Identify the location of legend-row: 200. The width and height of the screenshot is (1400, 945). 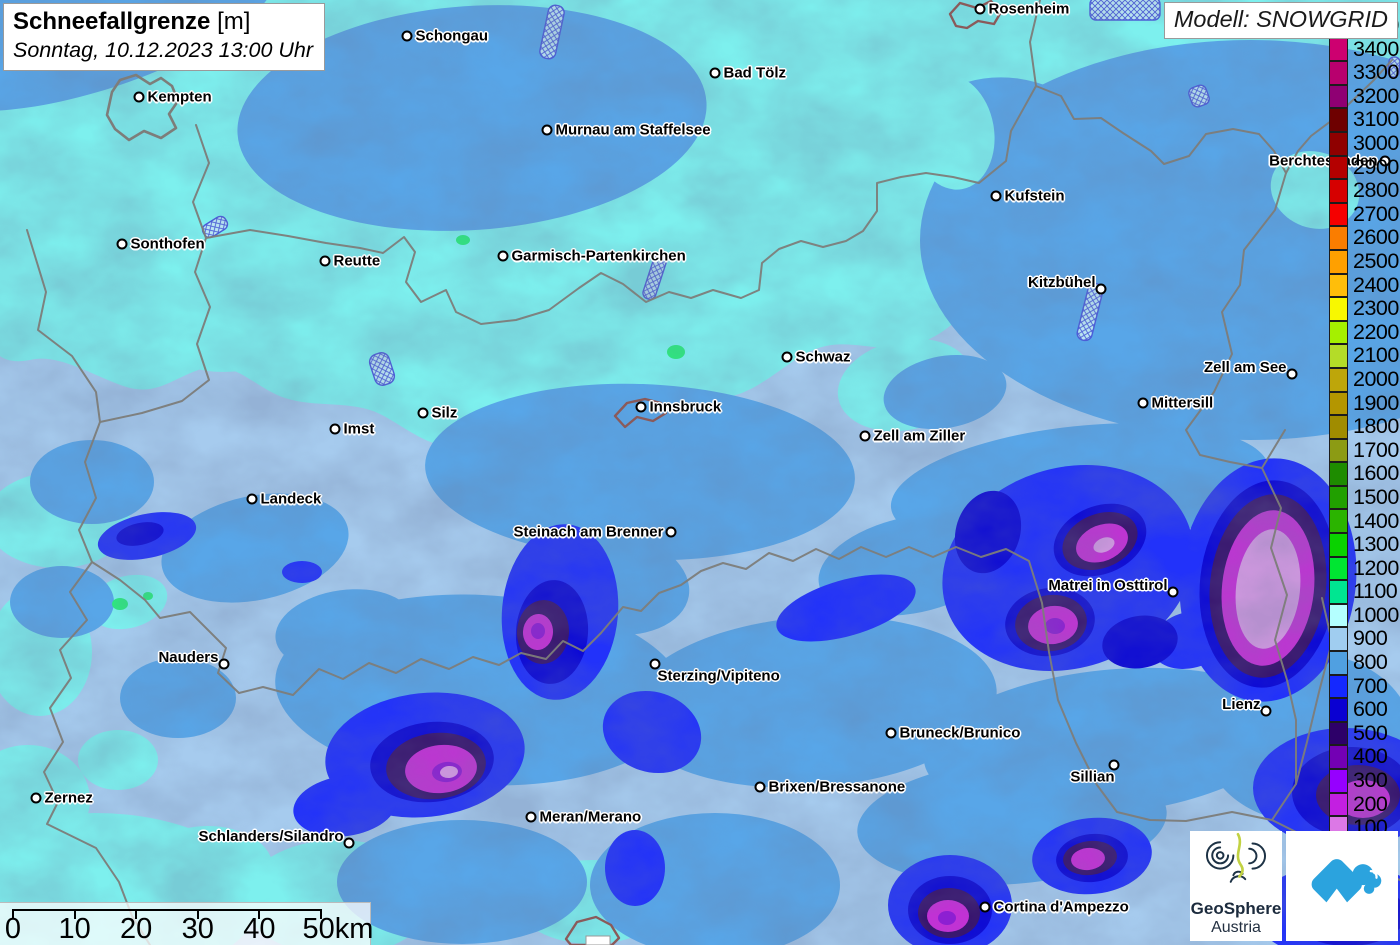
(1364, 804).